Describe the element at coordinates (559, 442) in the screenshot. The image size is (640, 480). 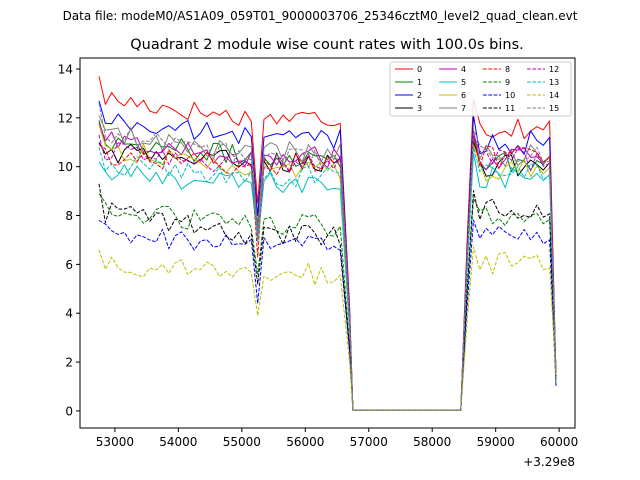
I see `x-tick-label: 60000` at that location.